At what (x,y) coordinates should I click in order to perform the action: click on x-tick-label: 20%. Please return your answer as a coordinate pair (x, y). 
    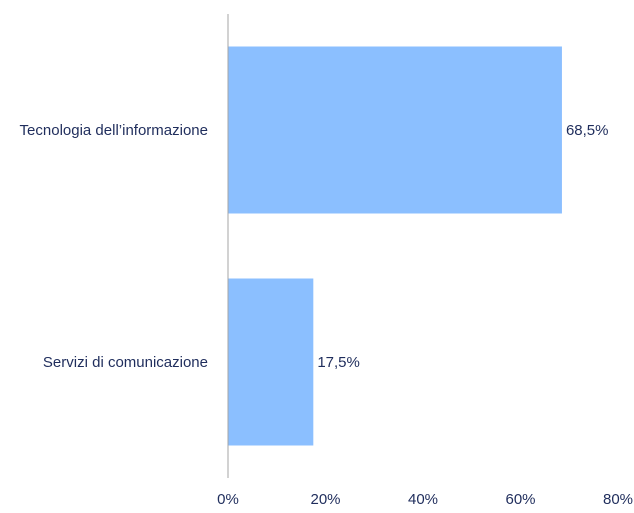
    Looking at the image, I should click on (325, 499).